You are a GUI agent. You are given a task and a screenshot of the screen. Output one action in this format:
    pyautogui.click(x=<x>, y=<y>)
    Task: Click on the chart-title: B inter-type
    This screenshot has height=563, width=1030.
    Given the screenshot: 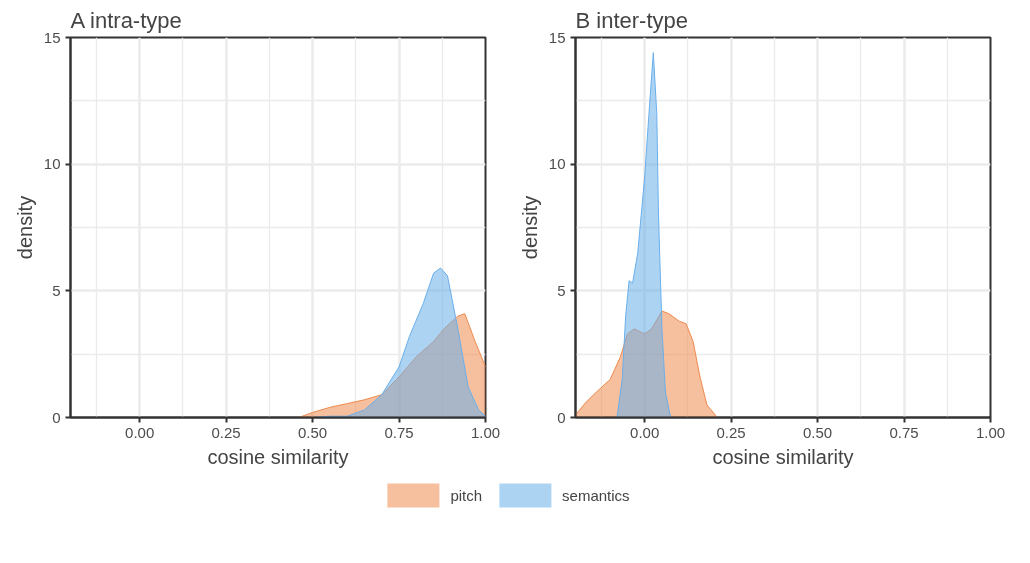 What is the action you would take?
    pyautogui.click(x=631, y=20)
    